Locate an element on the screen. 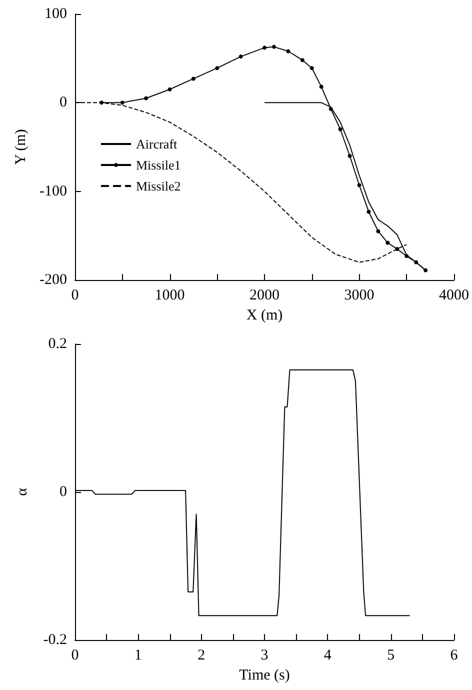 The height and width of the screenshot is (690, 472). y-tick-label: 0.2 is located at coordinates (57, 344).